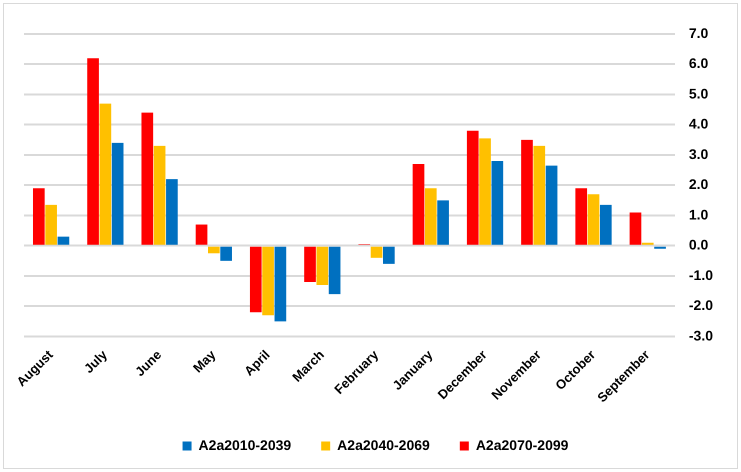 Image resolution: width=741 pixels, height=472 pixels. I want to click on y-tick-label: -3.0, so click(701, 335).